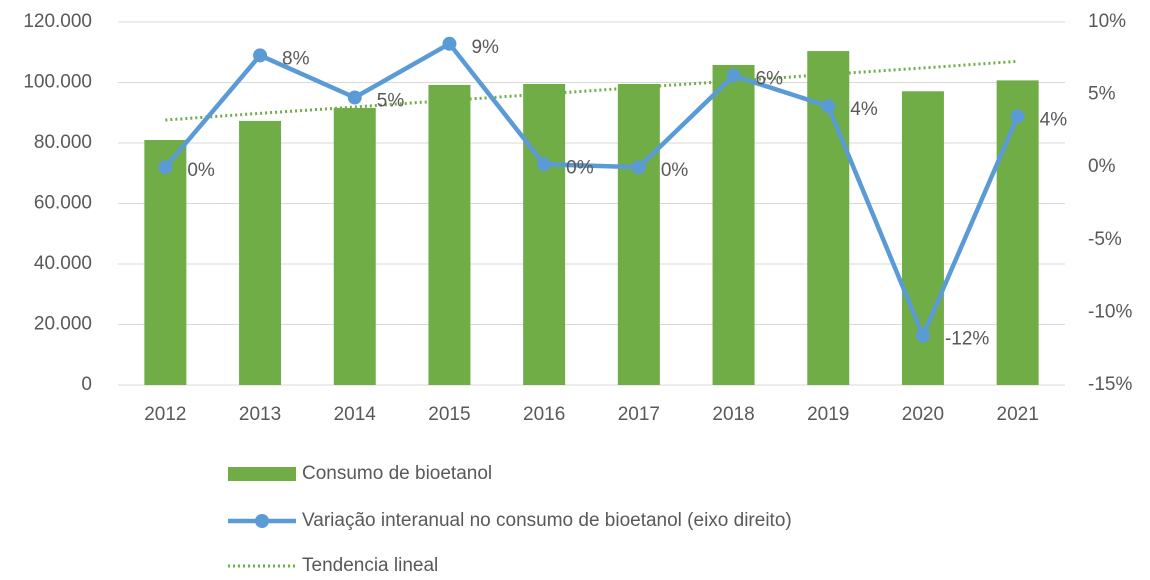 The width and height of the screenshot is (1150, 580). What do you see at coordinates (355, 414) in the screenshot?
I see `x-tick-label: 2014` at bounding box center [355, 414].